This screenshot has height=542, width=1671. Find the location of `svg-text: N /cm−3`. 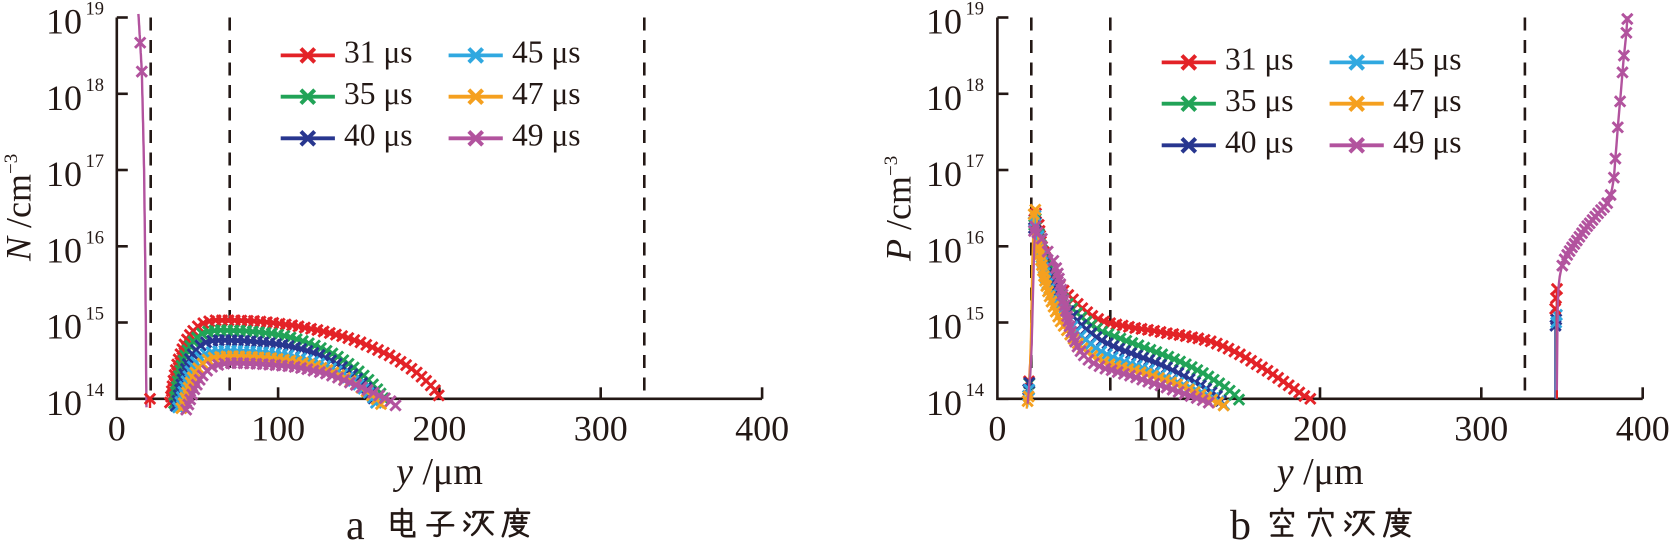

svg-text: N /cm−3 is located at coordinates (19, 208).